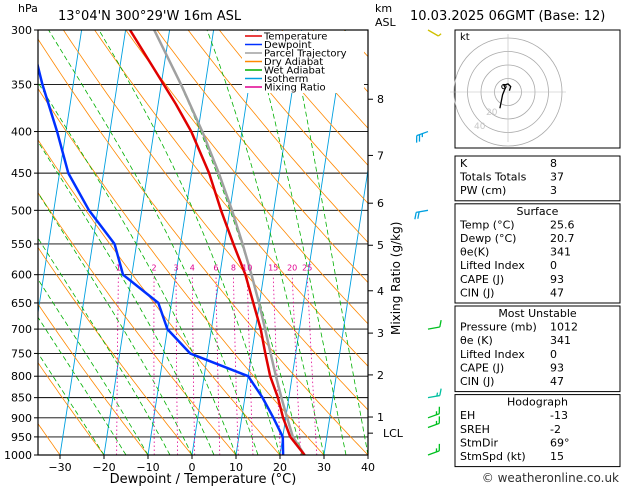 This screenshot has height=486, width=629. What do you see at coordinates (280, 467) in the screenshot?
I see `temperature-tick-label: 20` at bounding box center [280, 467].